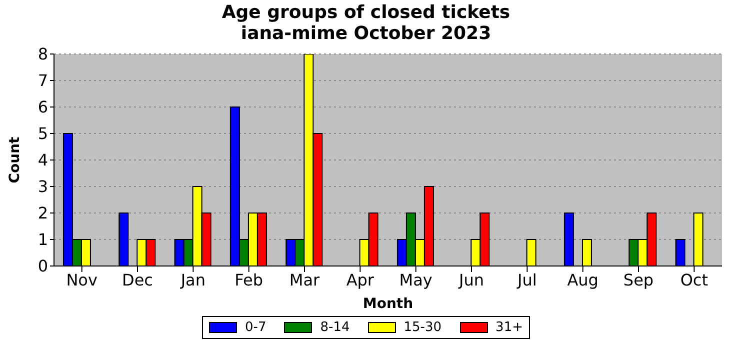  What do you see at coordinates (694, 280) in the screenshot?
I see `x-tick-label: Oct` at bounding box center [694, 280].